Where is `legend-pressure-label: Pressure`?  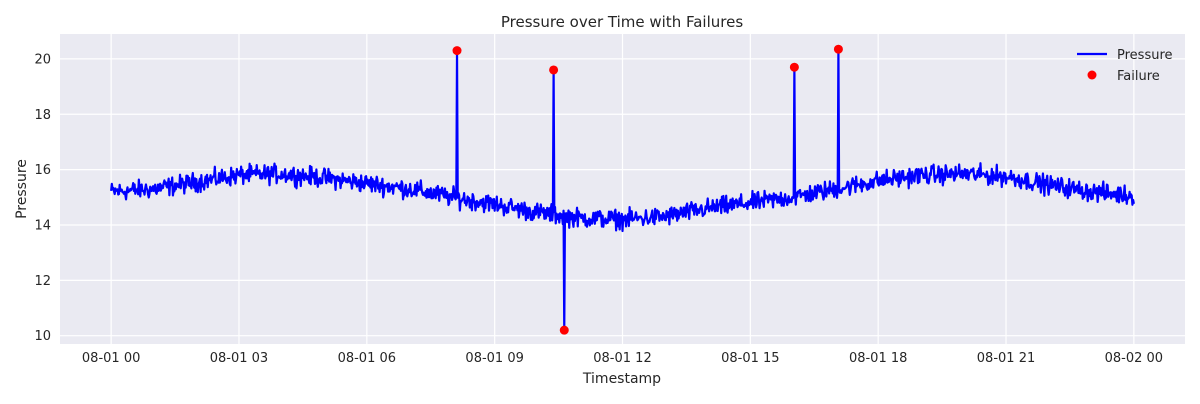 legend-pressure-label: Pressure is located at coordinates (1145, 55).